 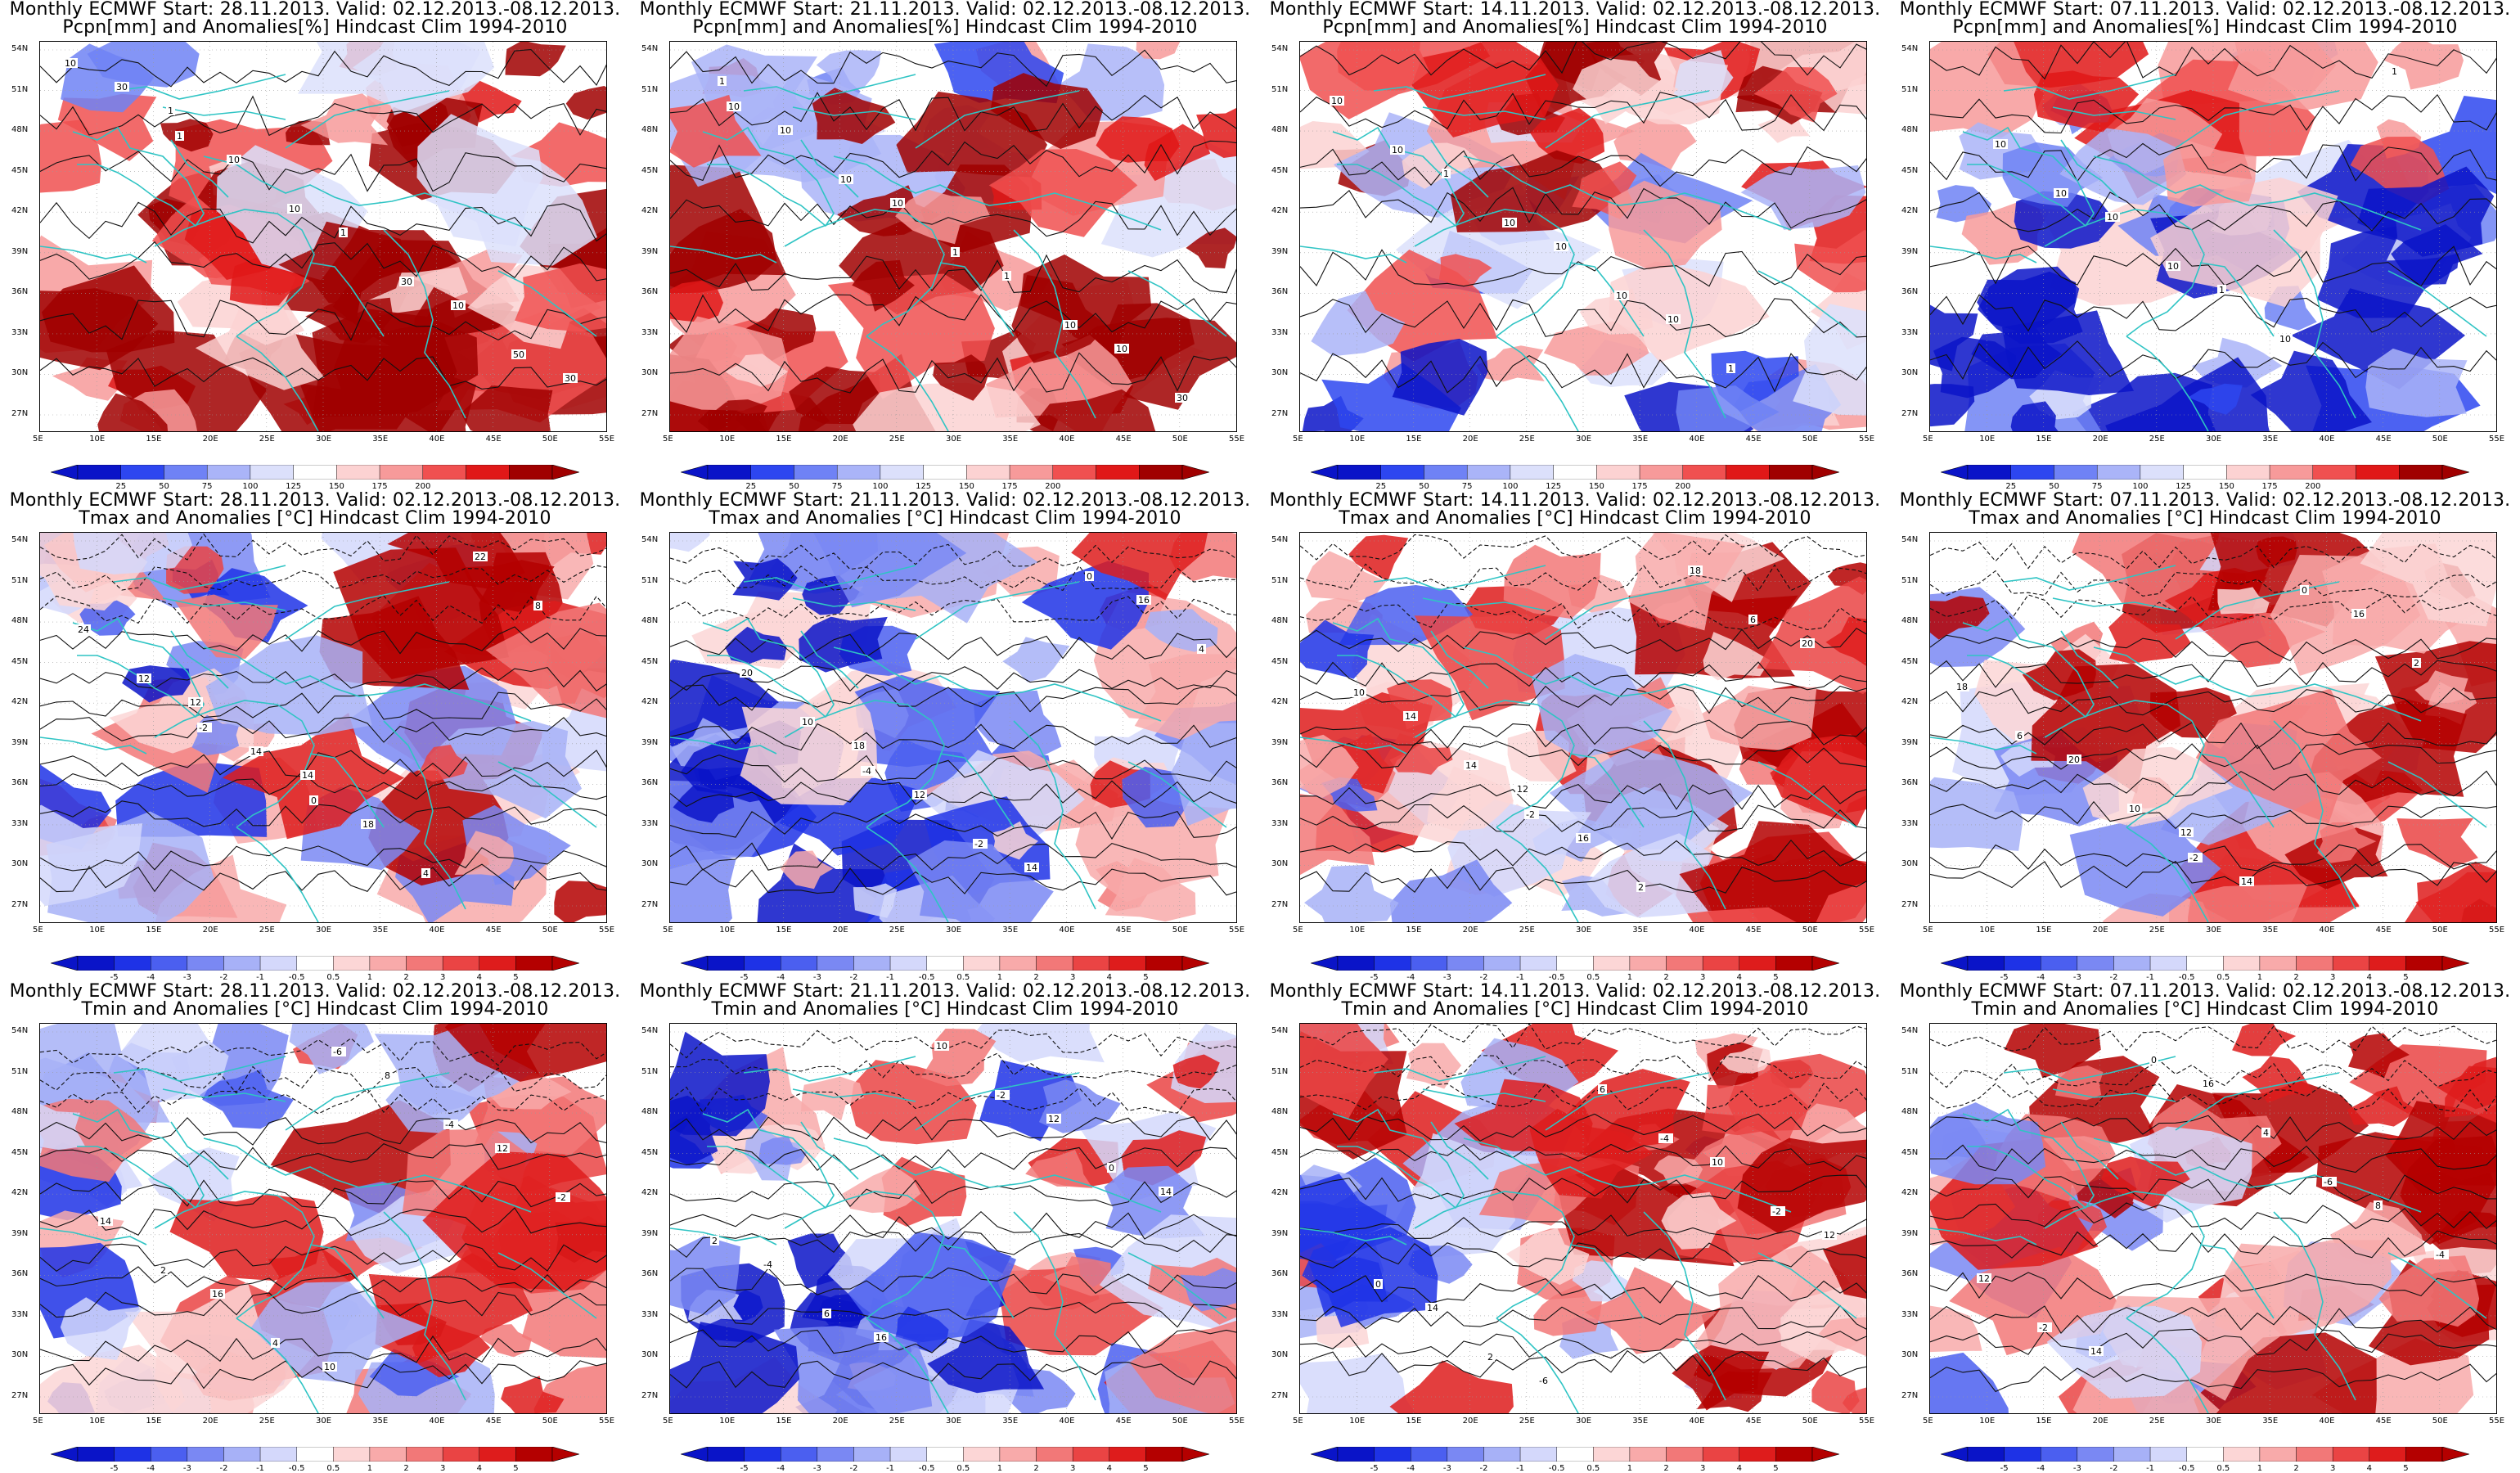 I want to click on contour-value-label: 1, so click(x=955, y=253).